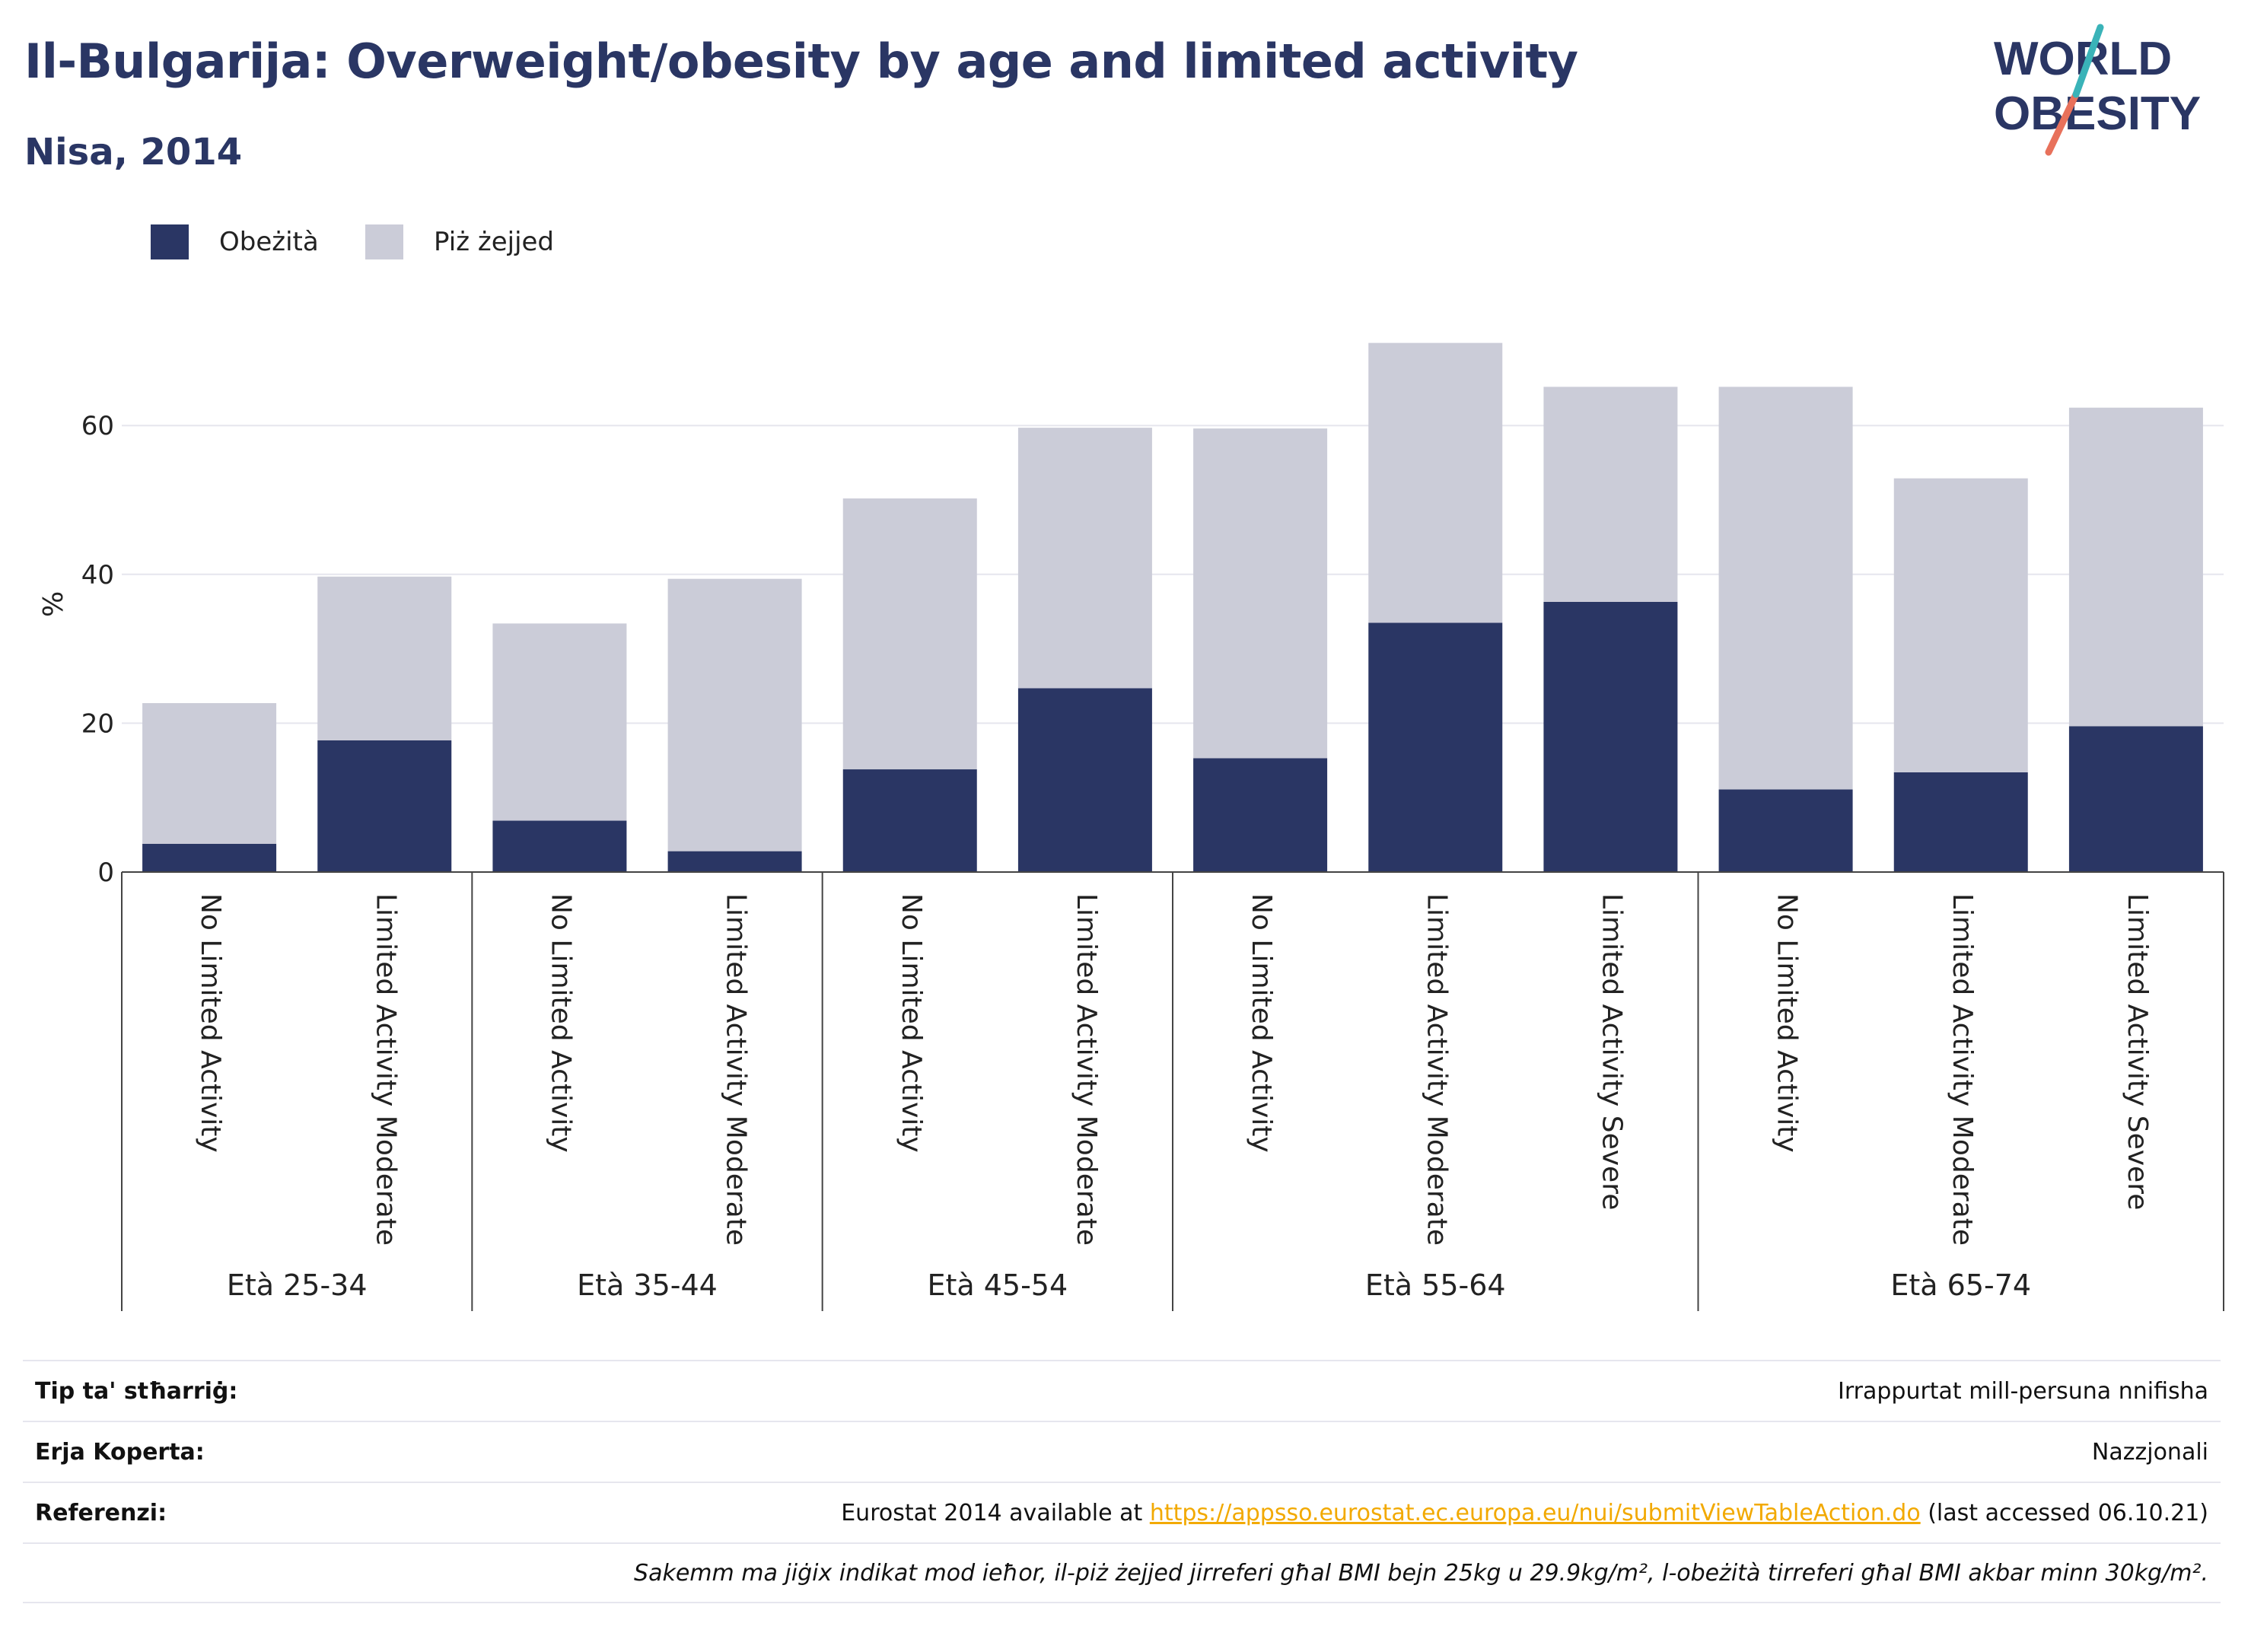  What do you see at coordinates (1435, 1285) in the screenshot?
I see `group-label: Età 55-64` at bounding box center [1435, 1285].